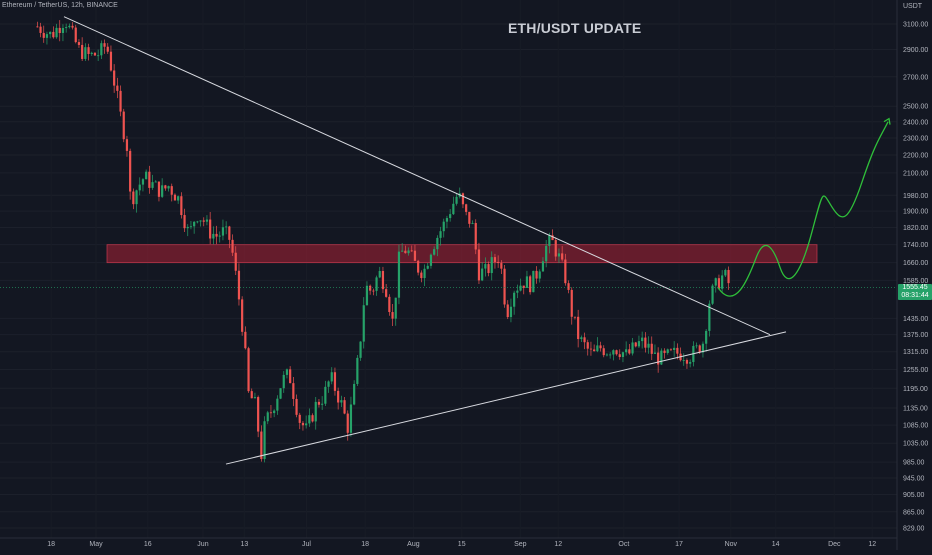  What do you see at coordinates (915, 335) in the screenshot?
I see `price-tick-label: 1375.00` at bounding box center [915, 335].